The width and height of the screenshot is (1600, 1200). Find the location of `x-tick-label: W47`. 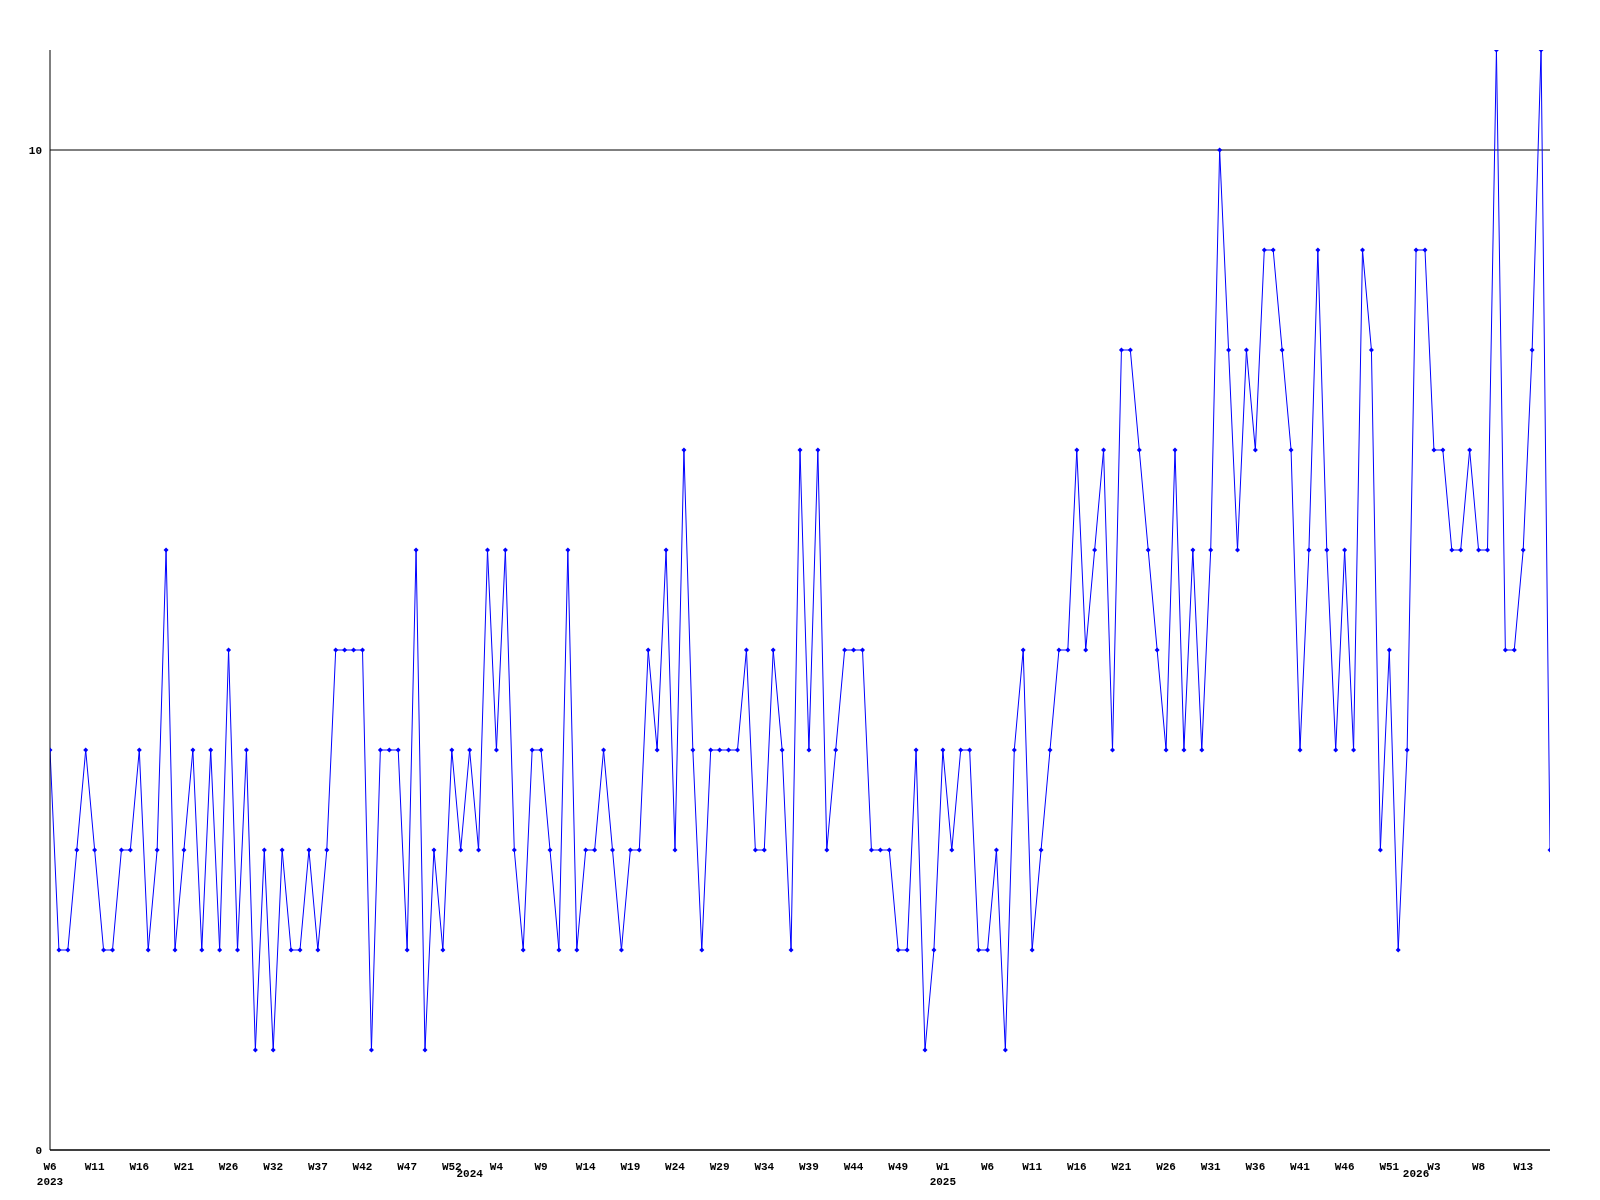

x-tick-label: W47 is located at coordinates (407, 1167).